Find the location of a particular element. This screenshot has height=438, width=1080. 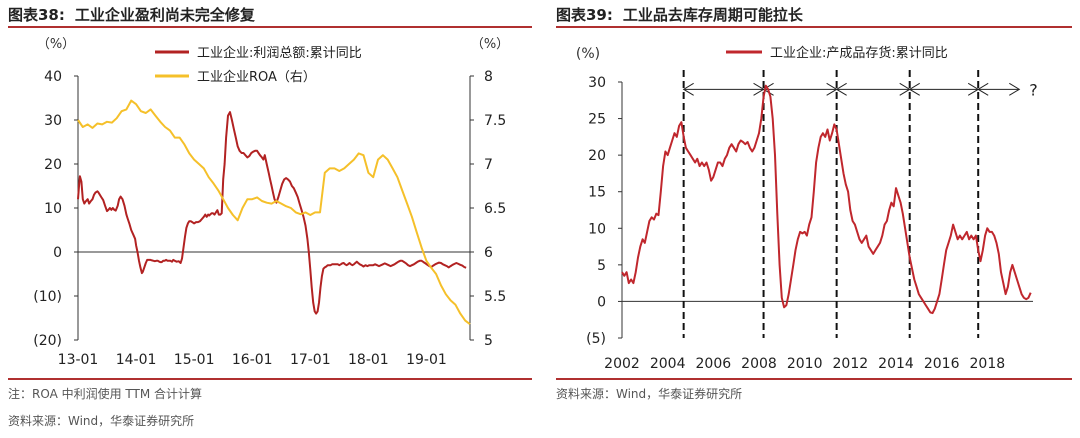

right-axis-tick-label: 6 is located at coordinates (488, 253).